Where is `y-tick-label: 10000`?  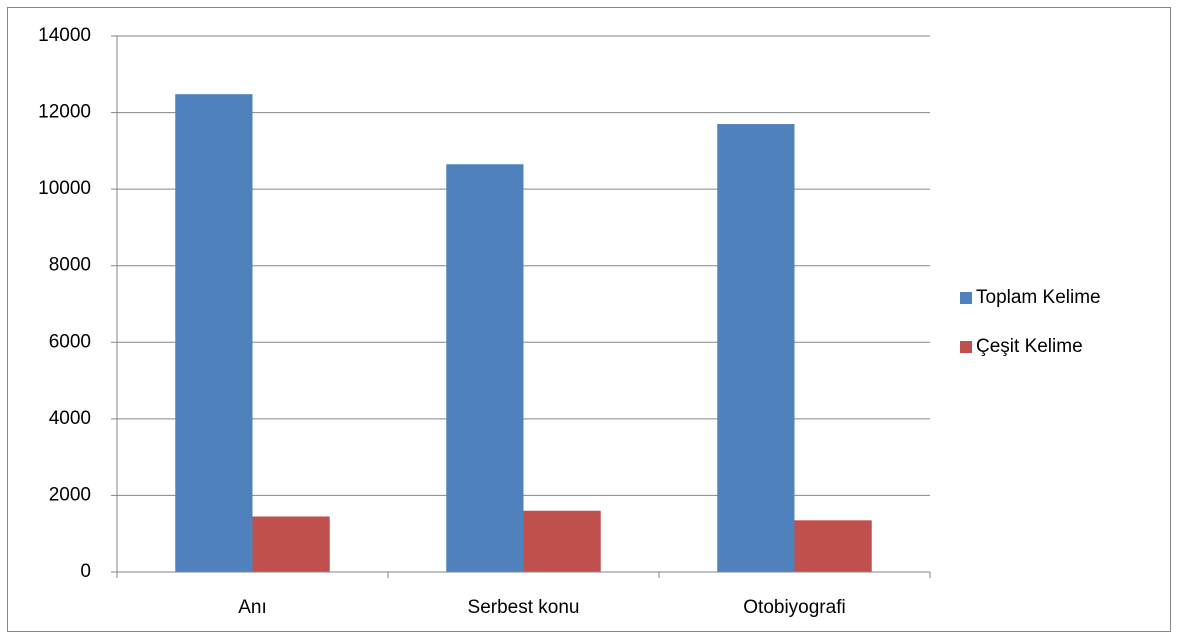 y-tick-label: 10000 is located at coordinates (64, 188).